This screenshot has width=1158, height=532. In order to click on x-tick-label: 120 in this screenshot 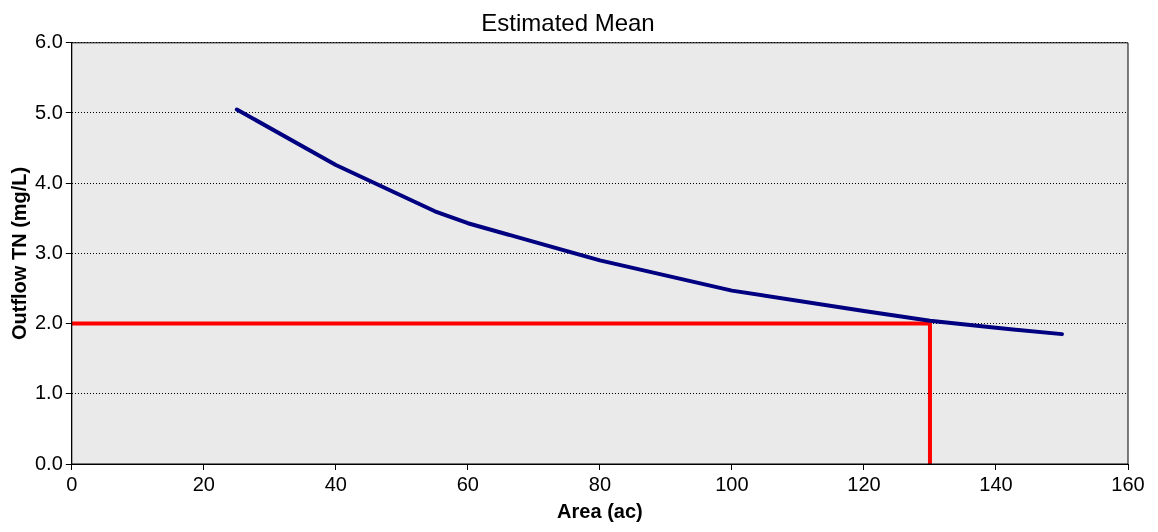, I will do `click(864, 483)`.